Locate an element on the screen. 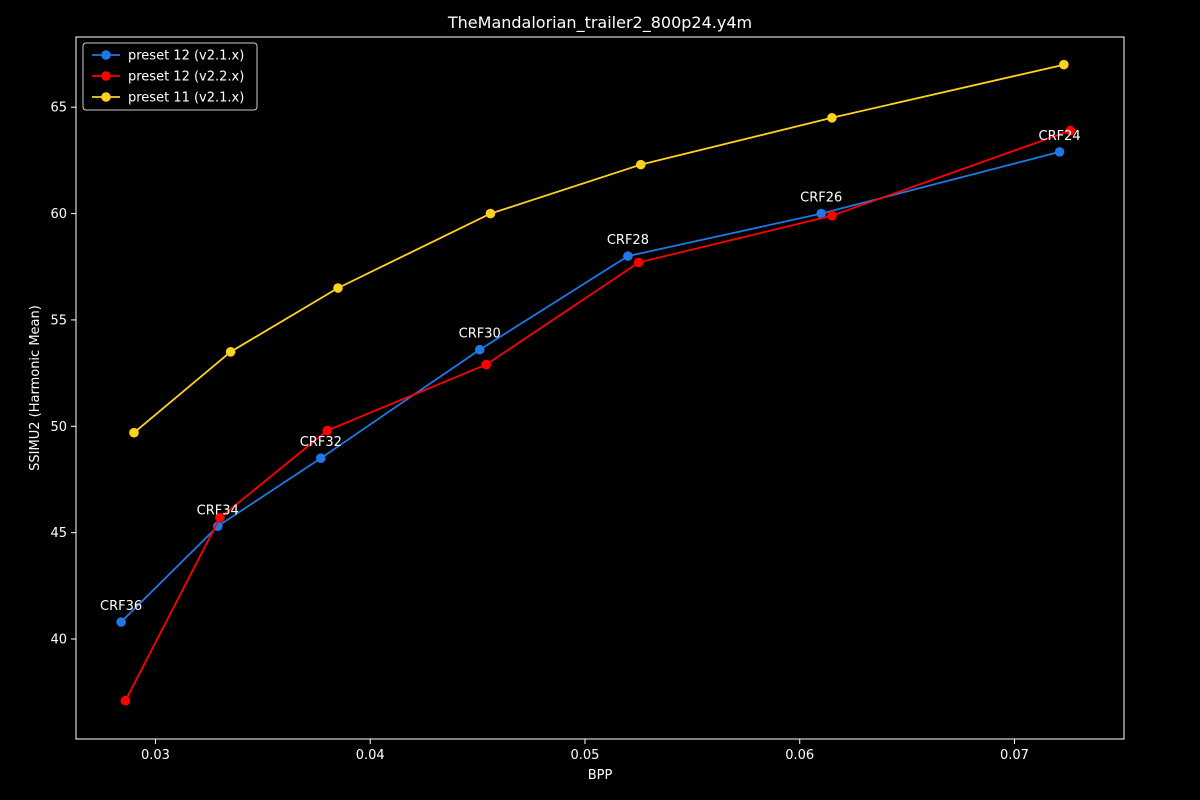 This screenshot has width=1200, height=800. crf-label: CRF34 is located at coordinates (218, 510).